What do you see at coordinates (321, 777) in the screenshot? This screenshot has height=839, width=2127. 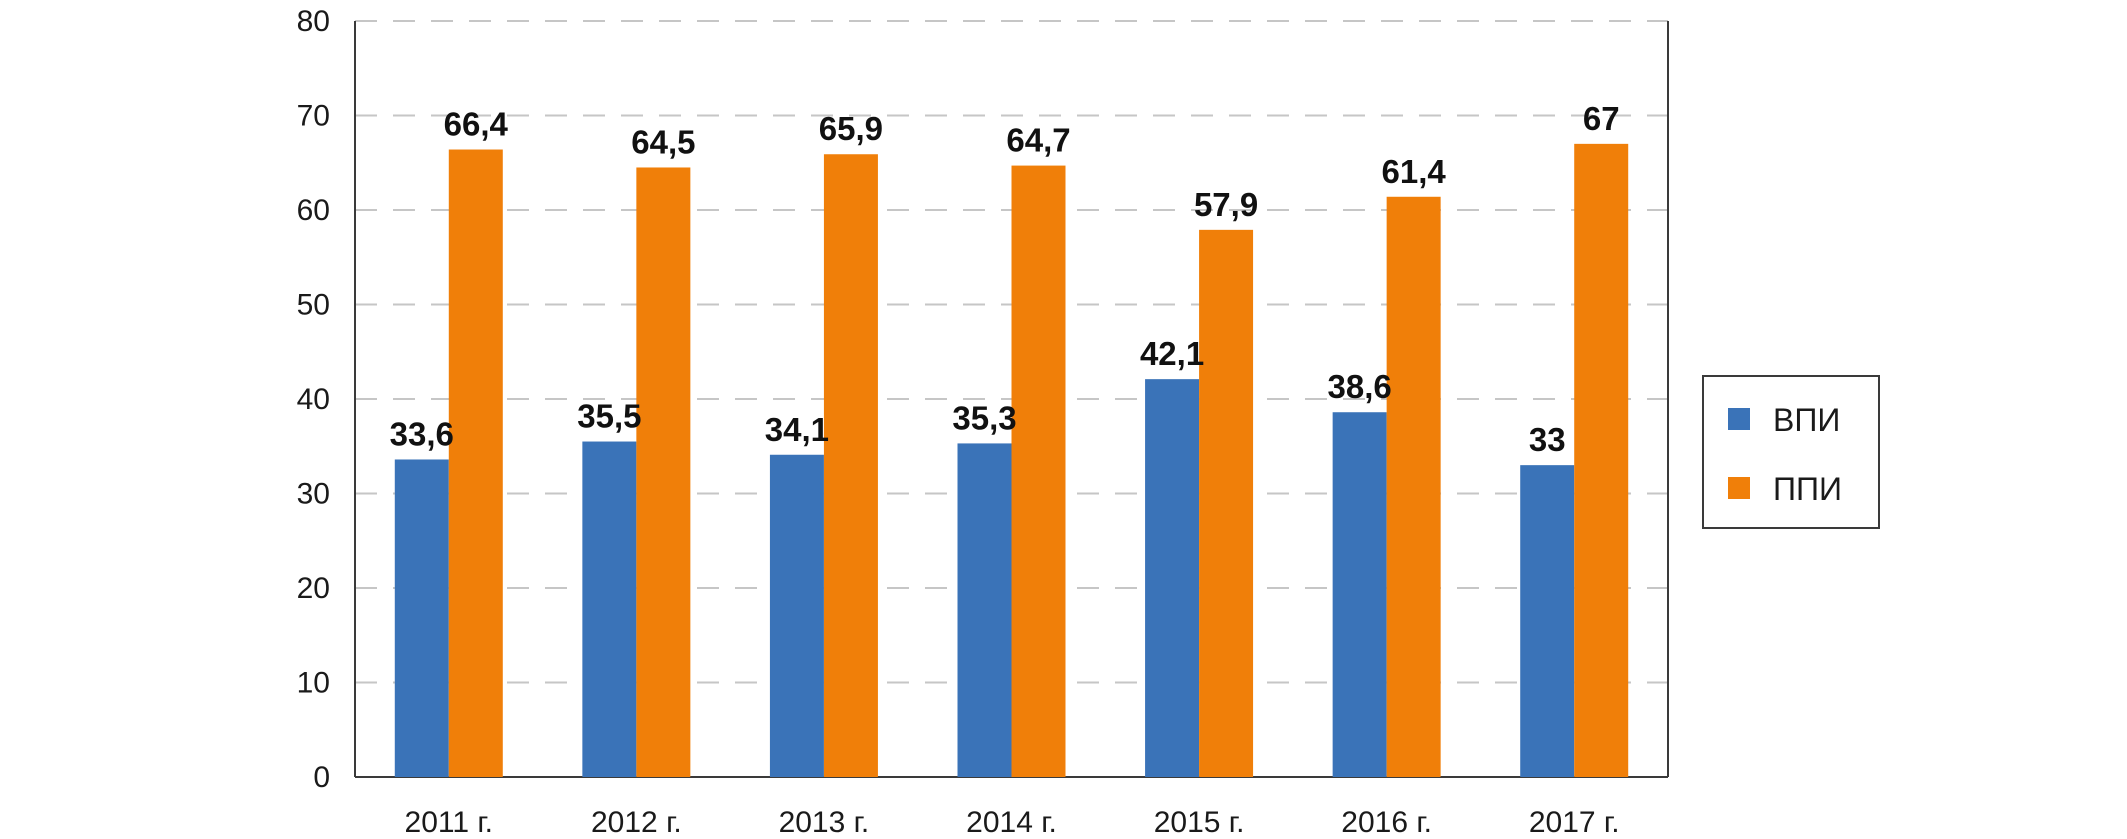 I see `y-tick-label: 0` at bounding box center [321, 777].